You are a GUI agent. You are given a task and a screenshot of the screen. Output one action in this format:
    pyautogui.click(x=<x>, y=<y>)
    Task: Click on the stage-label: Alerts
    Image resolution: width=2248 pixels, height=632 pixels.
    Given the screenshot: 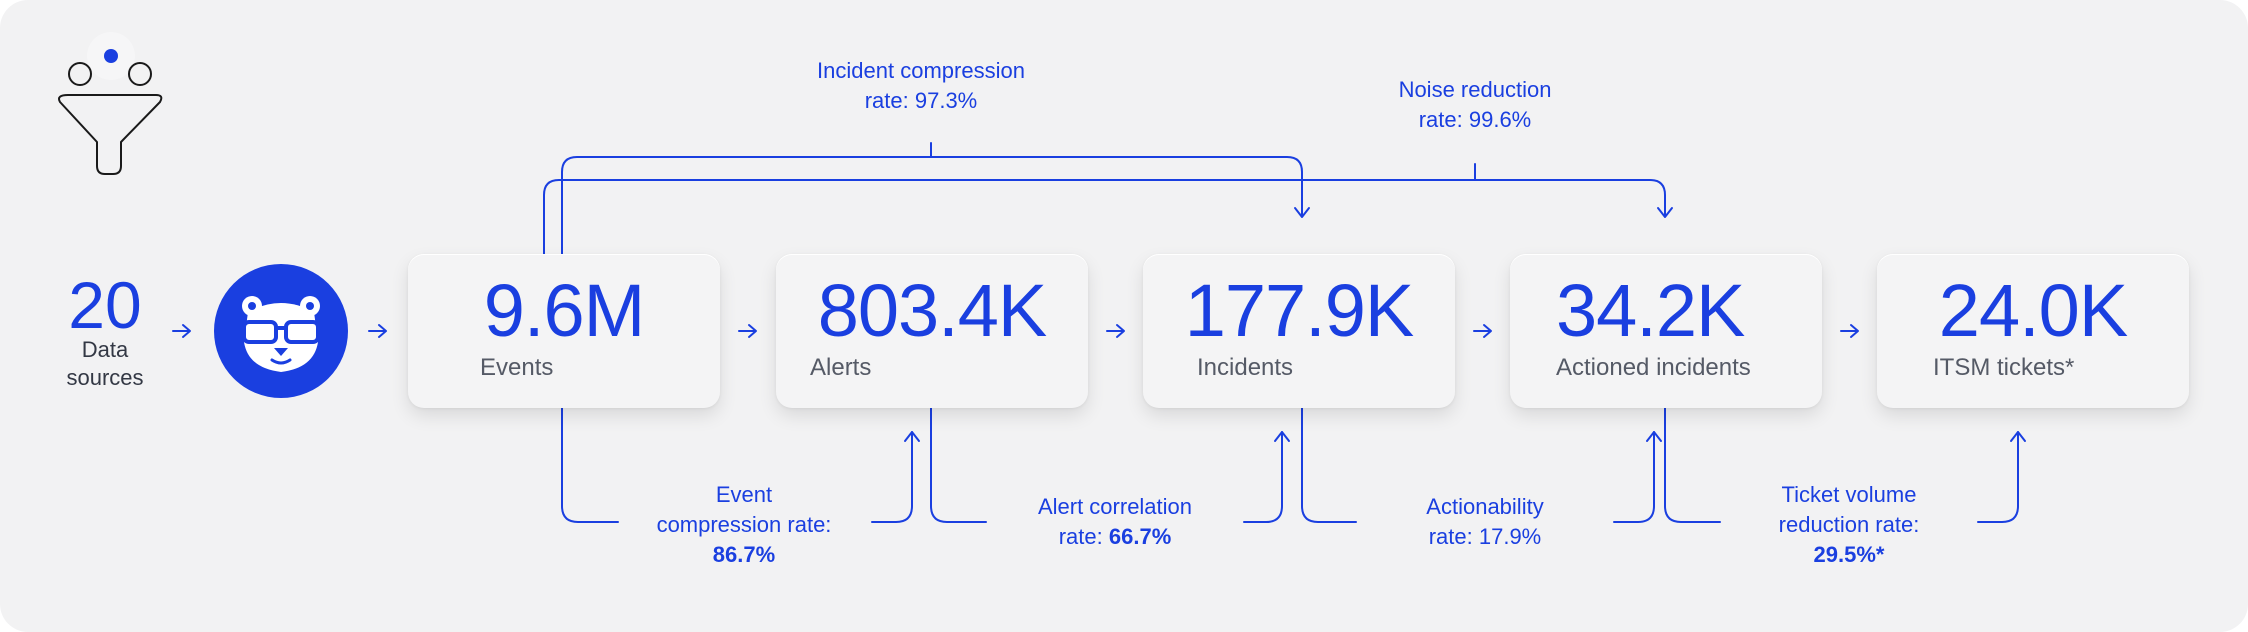 What is the action you would take?
    pyautogui.click(x=841, y=367)
    